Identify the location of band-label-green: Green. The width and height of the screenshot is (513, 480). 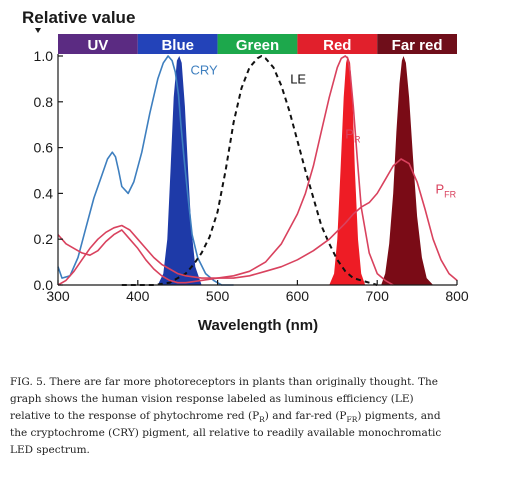
(257, 45).